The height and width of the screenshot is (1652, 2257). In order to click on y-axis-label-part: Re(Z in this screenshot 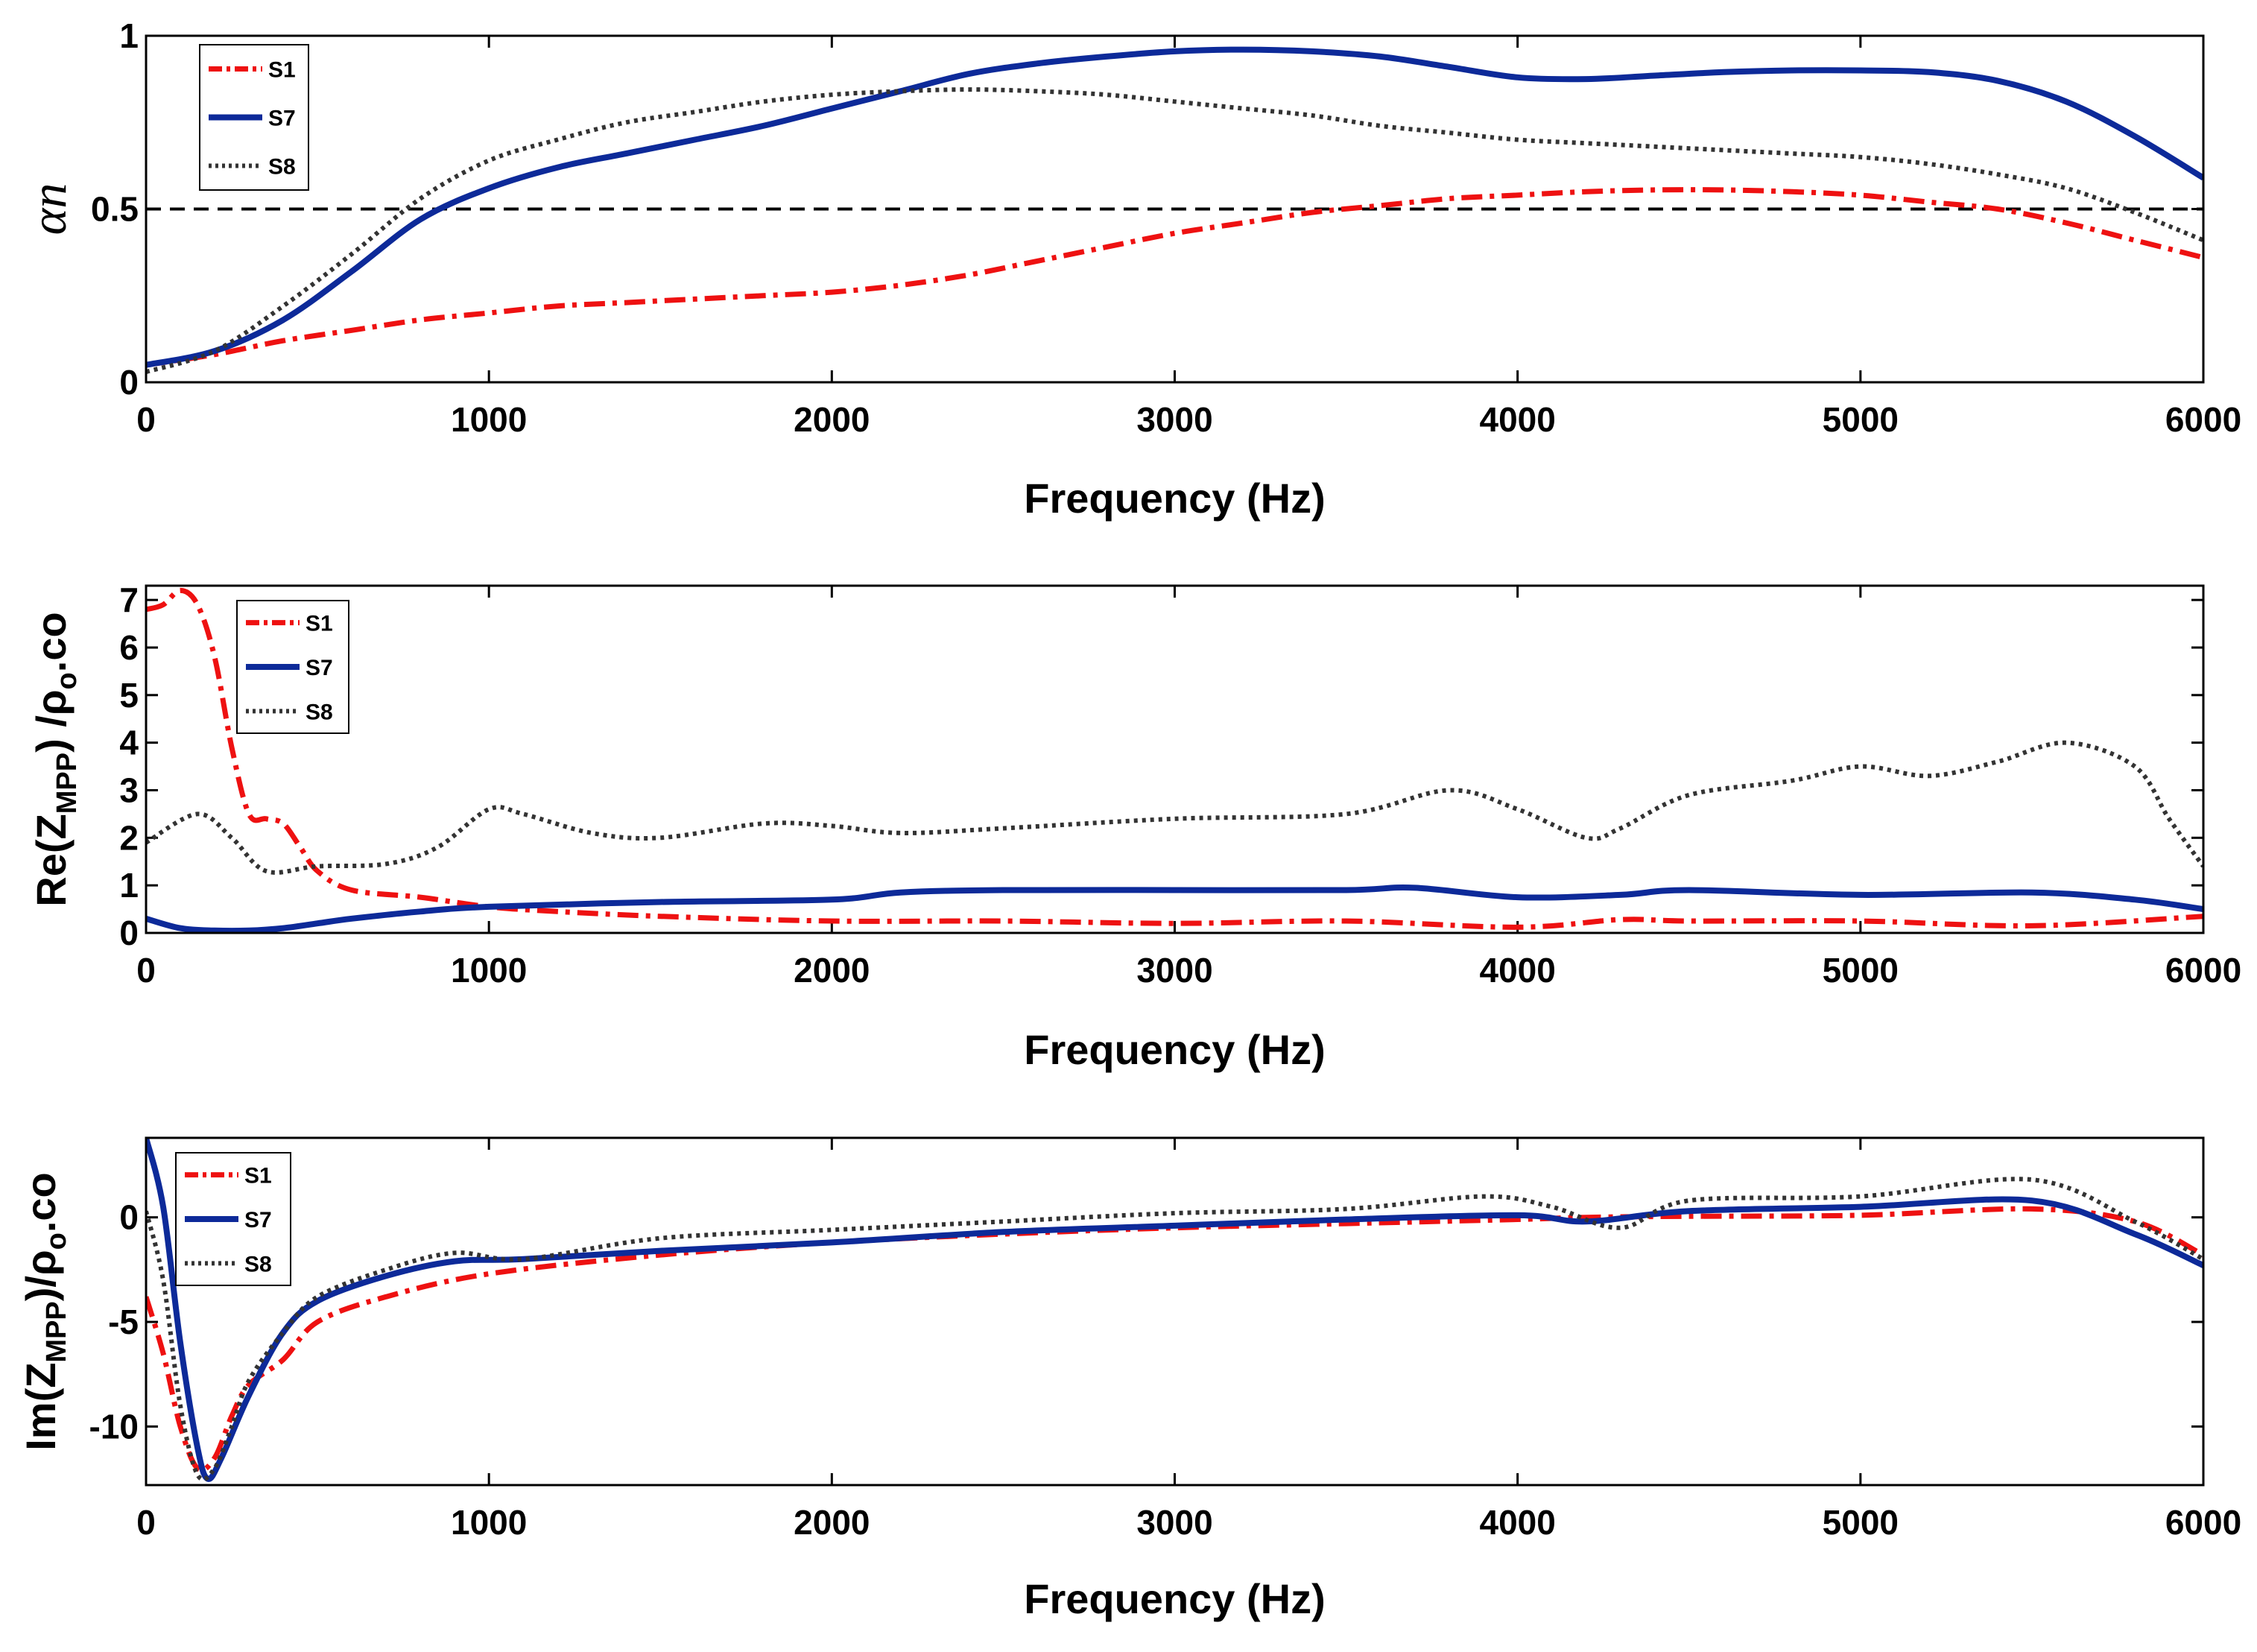, I will do `click(51, 860)`.